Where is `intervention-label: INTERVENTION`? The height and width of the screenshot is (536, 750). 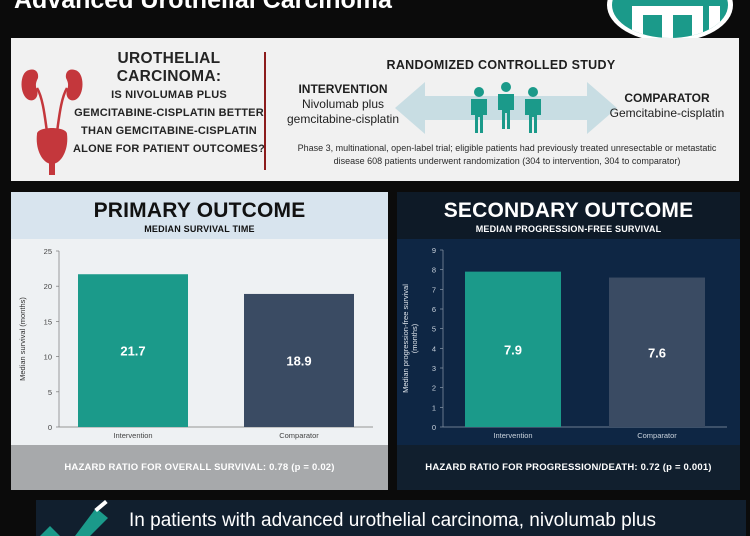 intervention-label: INTERVENTION is located at coordinates (343, 89).